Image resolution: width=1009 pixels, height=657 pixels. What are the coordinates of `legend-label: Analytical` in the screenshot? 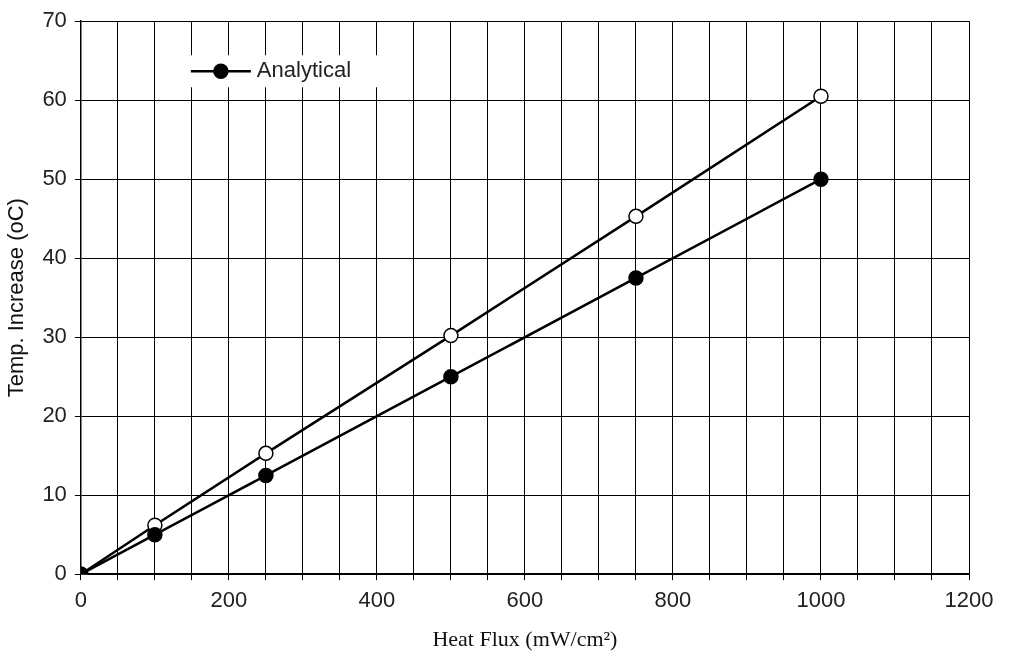 It's located at (304, 70).